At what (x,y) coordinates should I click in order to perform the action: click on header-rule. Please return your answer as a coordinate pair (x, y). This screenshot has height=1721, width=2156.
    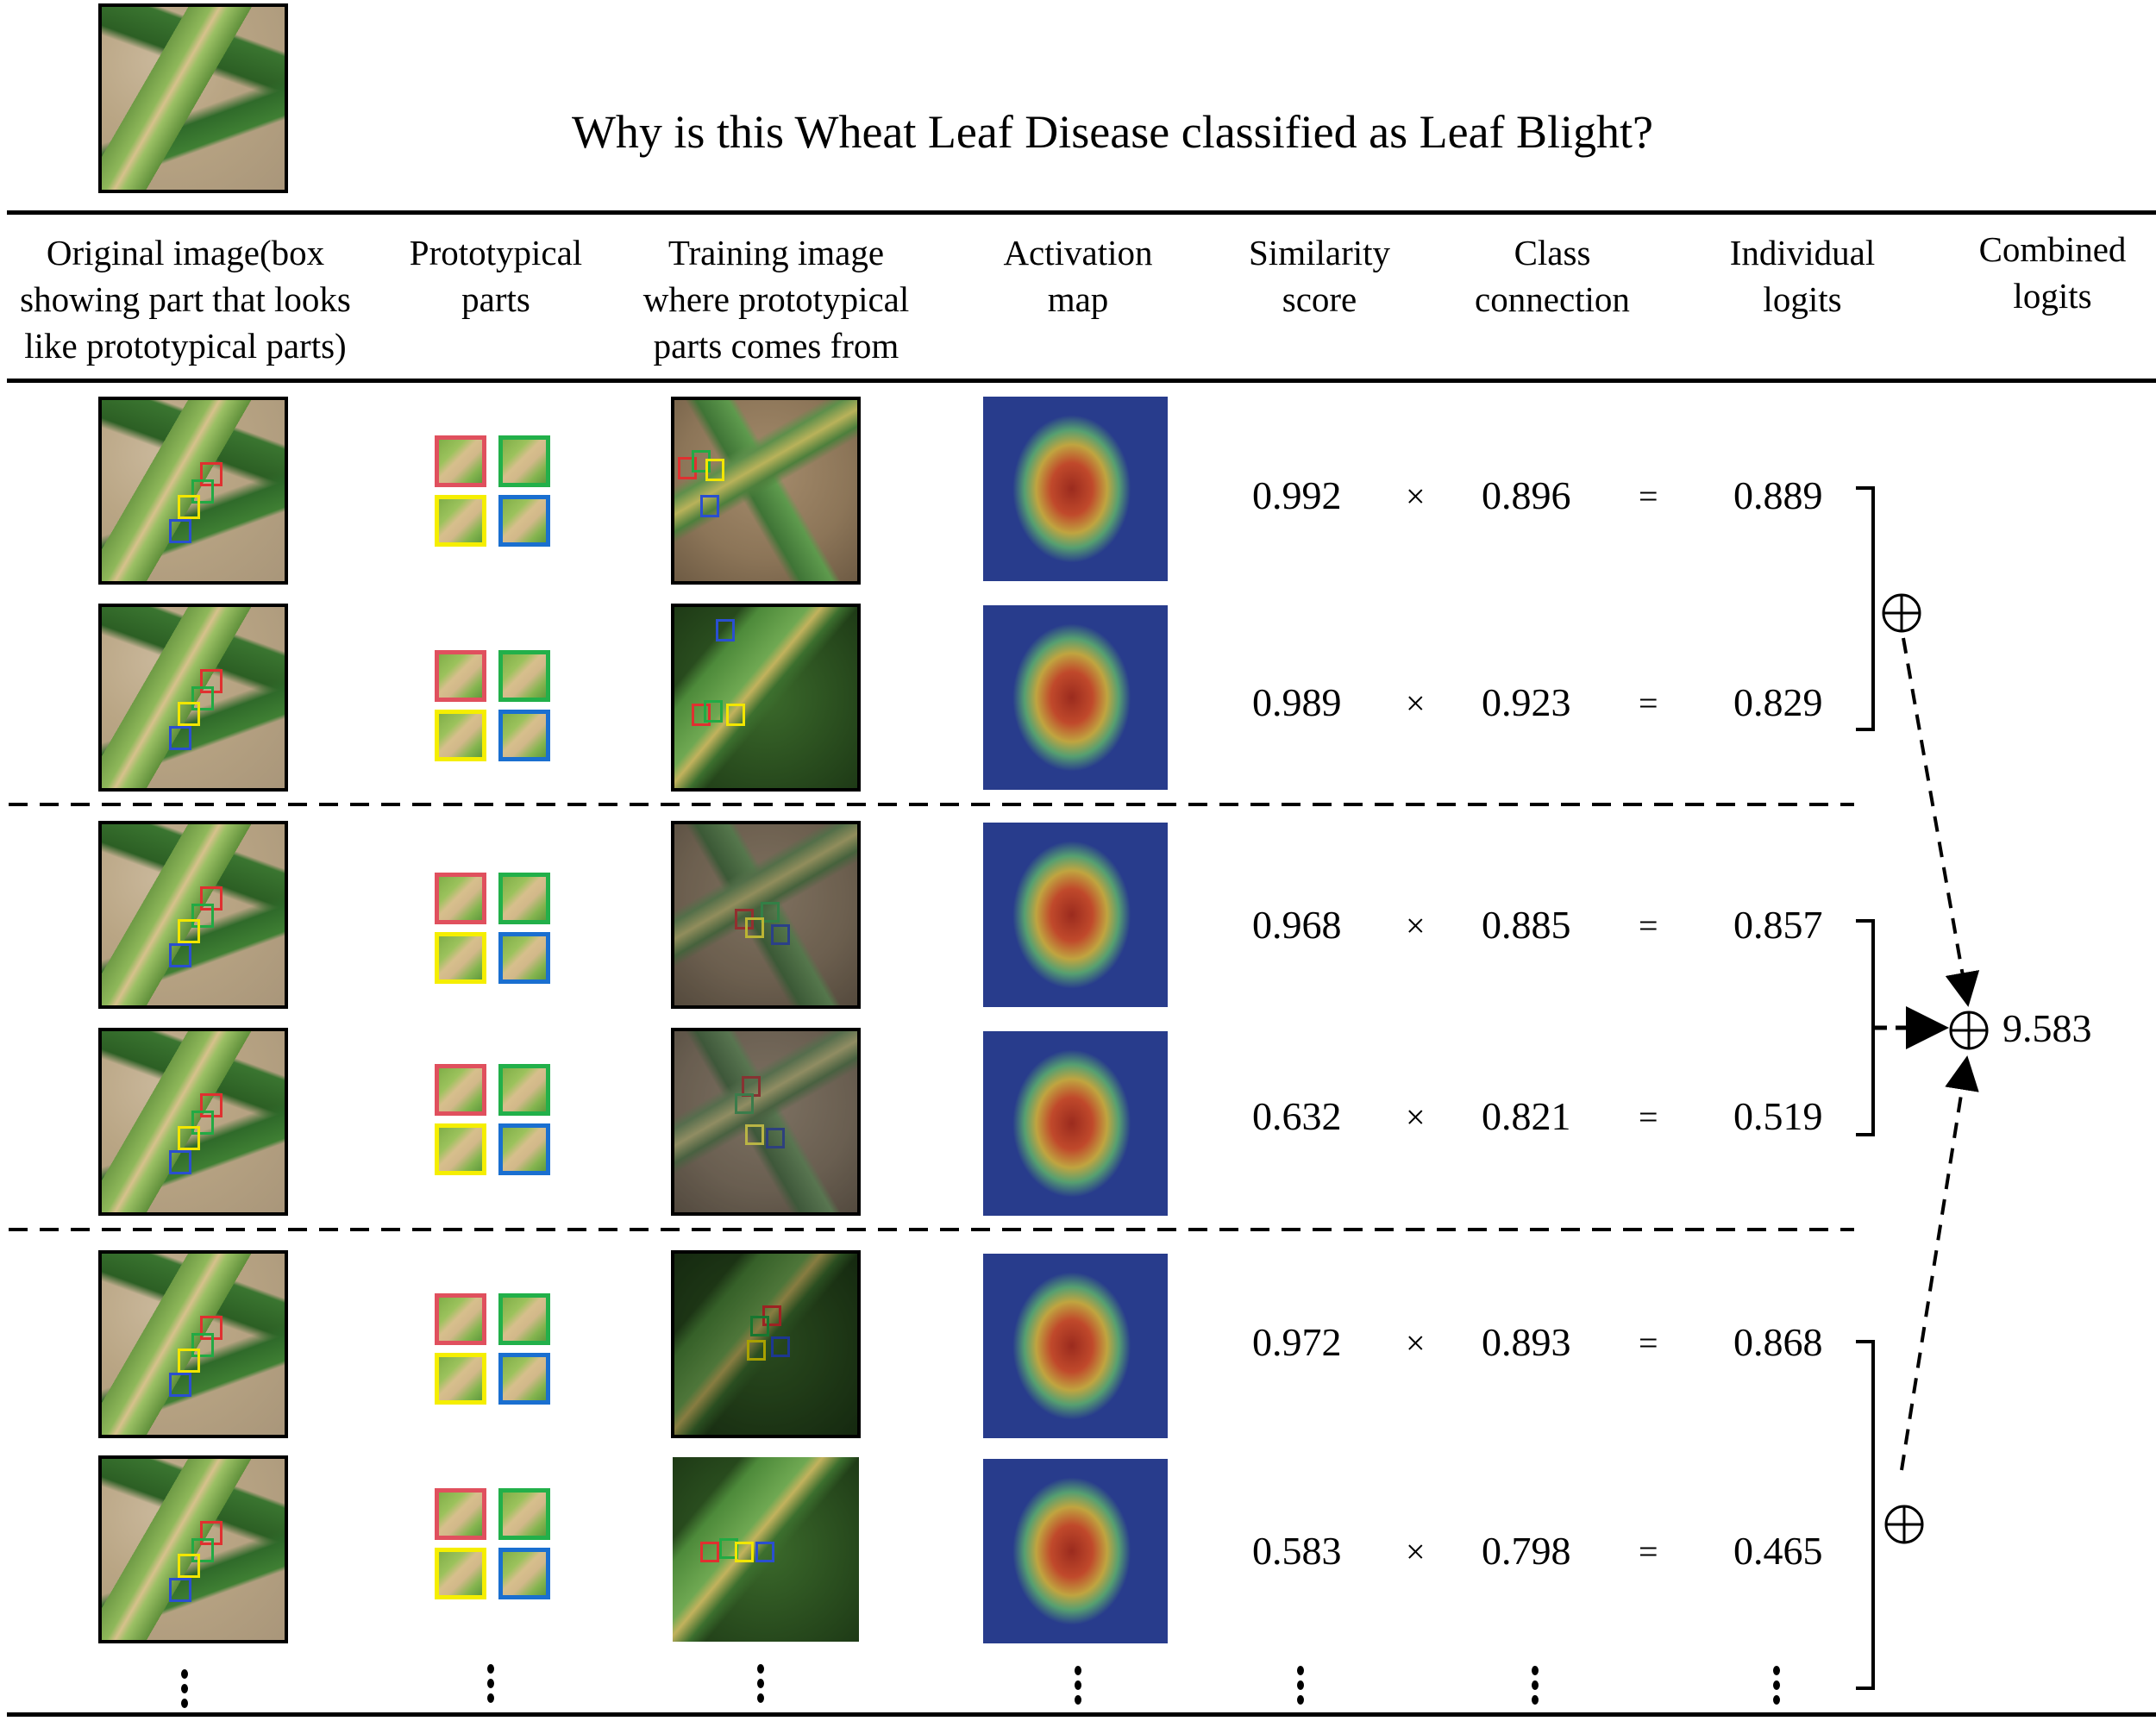
    Looking at the image, I should click on (1081, 381).